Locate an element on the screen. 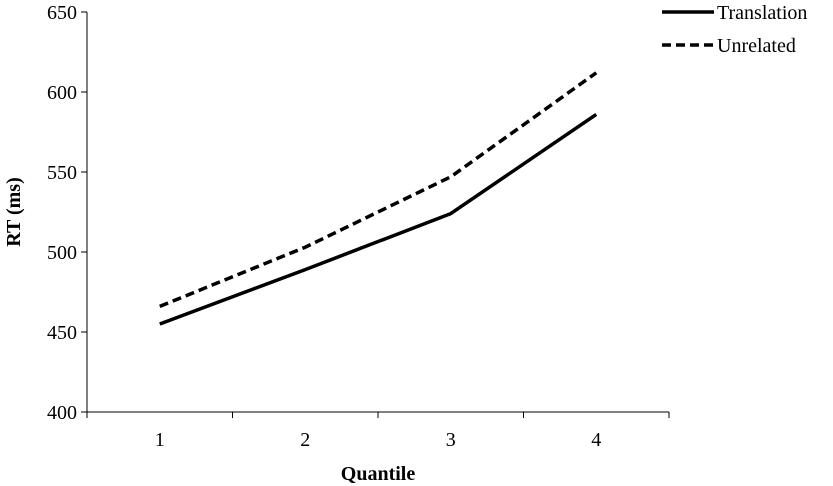  legend-label-translation: Translation is located at coordinates (762, 13).